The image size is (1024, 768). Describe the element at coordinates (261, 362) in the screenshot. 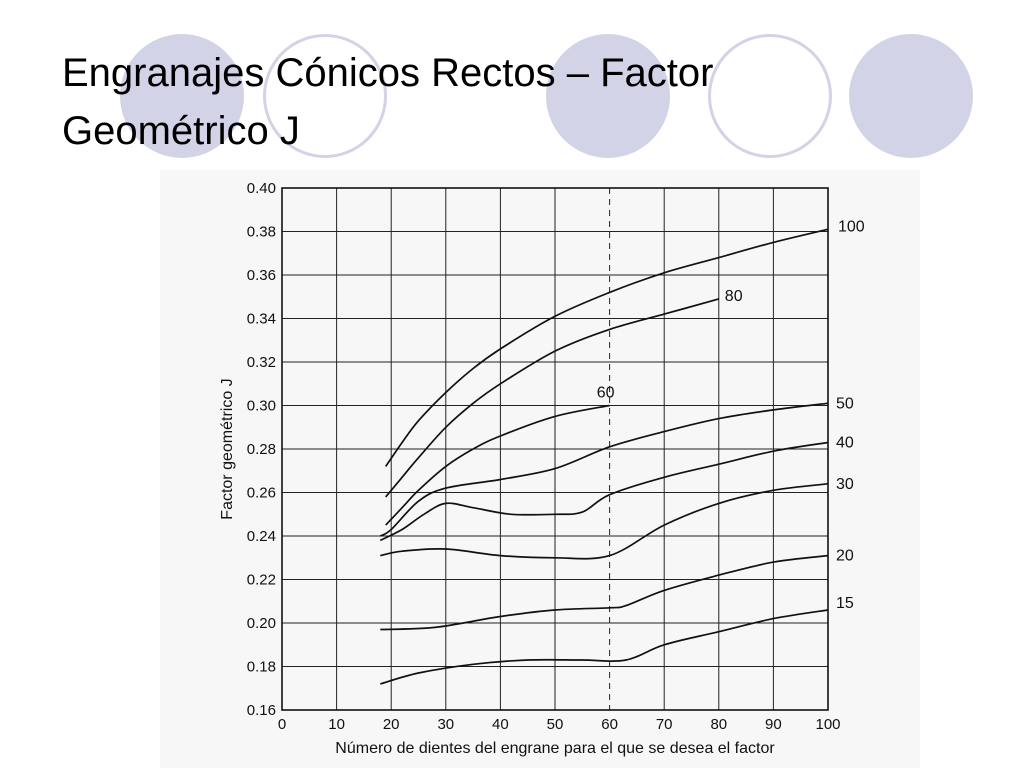

I see `y-tick-label: 0.32` at that location.